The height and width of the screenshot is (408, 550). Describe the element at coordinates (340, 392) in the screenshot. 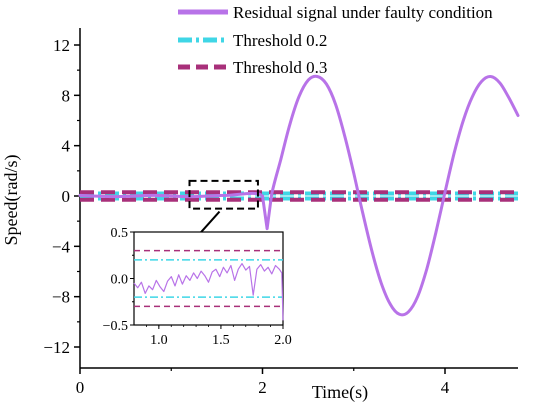

I see `x-axis-label: Time(s)` at that location.